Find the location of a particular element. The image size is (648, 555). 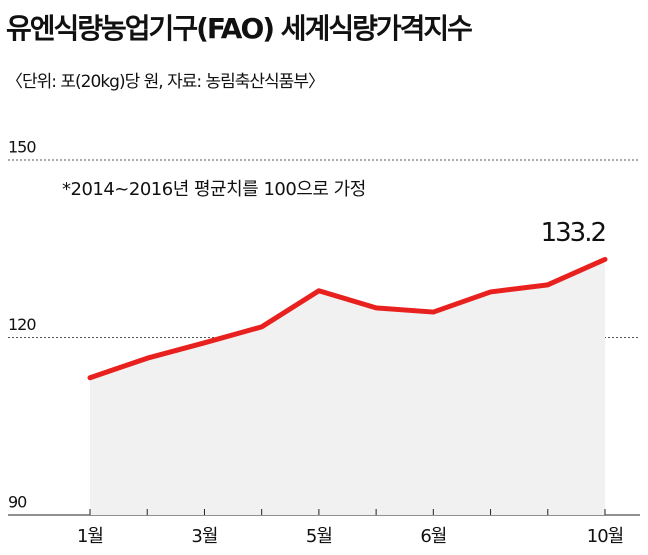

x-tick-label: 10월 is located at coordinates (605, 536).